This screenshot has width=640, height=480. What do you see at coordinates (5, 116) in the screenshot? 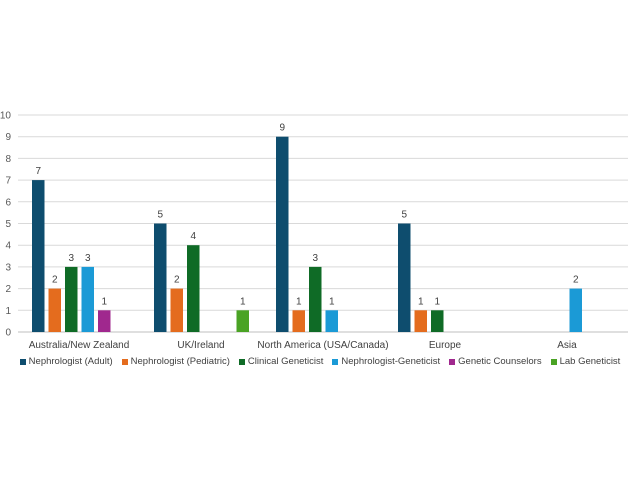
I see `y-tick-label: 10` at bounding box center [5, 116].